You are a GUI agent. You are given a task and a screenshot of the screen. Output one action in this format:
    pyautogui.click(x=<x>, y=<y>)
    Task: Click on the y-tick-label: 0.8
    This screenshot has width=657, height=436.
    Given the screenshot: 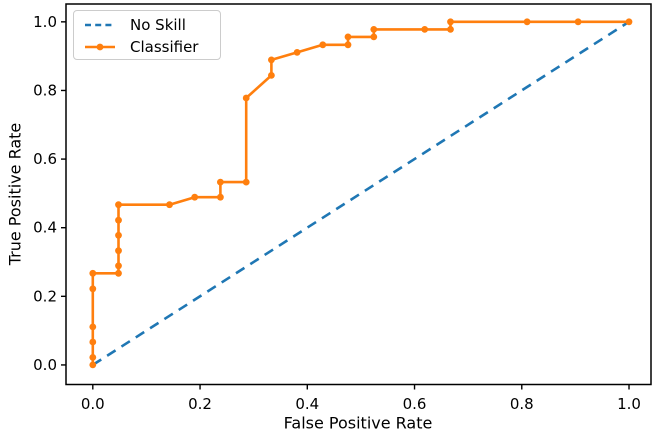 What is the action you would take?
    pyautogui.click(x=45, y=90)
    